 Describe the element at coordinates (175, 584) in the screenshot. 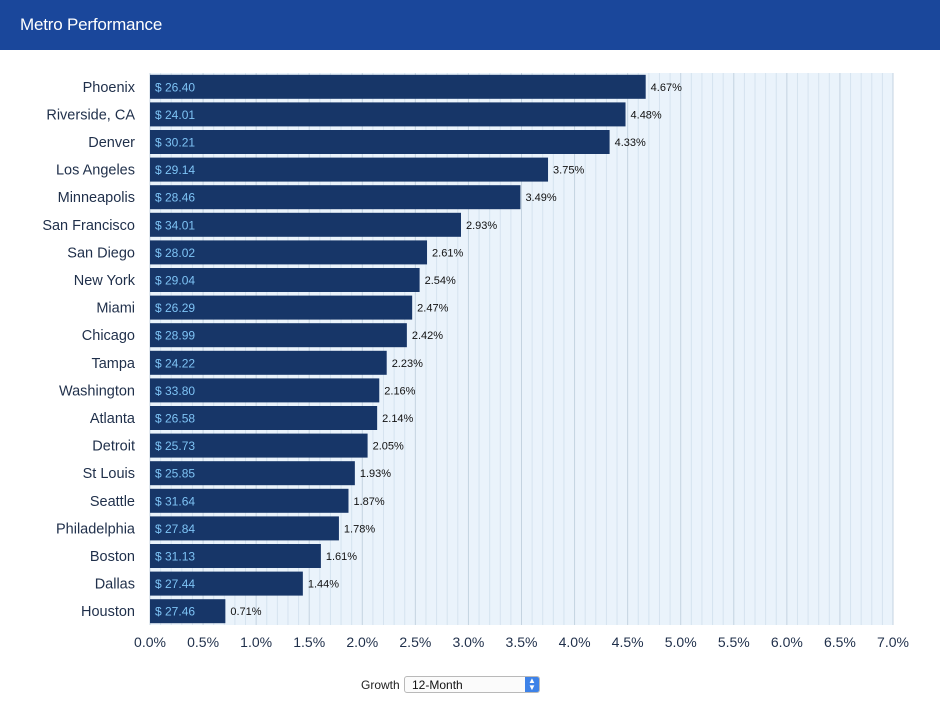

I see `bar-price-label: $ 27.44` at that location.